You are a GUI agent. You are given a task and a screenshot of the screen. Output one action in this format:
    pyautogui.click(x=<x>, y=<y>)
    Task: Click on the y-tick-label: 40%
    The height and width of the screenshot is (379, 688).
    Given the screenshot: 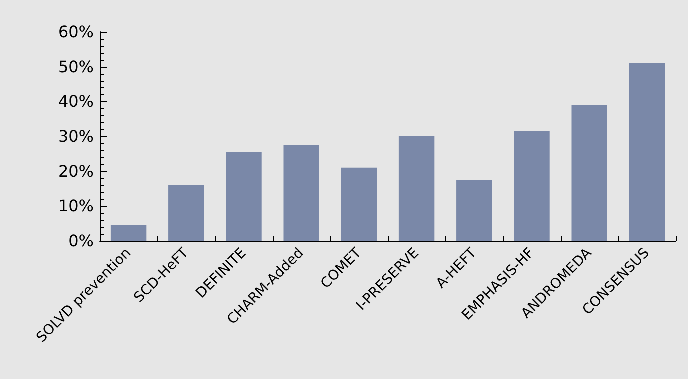 What is the action you would take?
    pyautogui.click(x=76, y=102)
    